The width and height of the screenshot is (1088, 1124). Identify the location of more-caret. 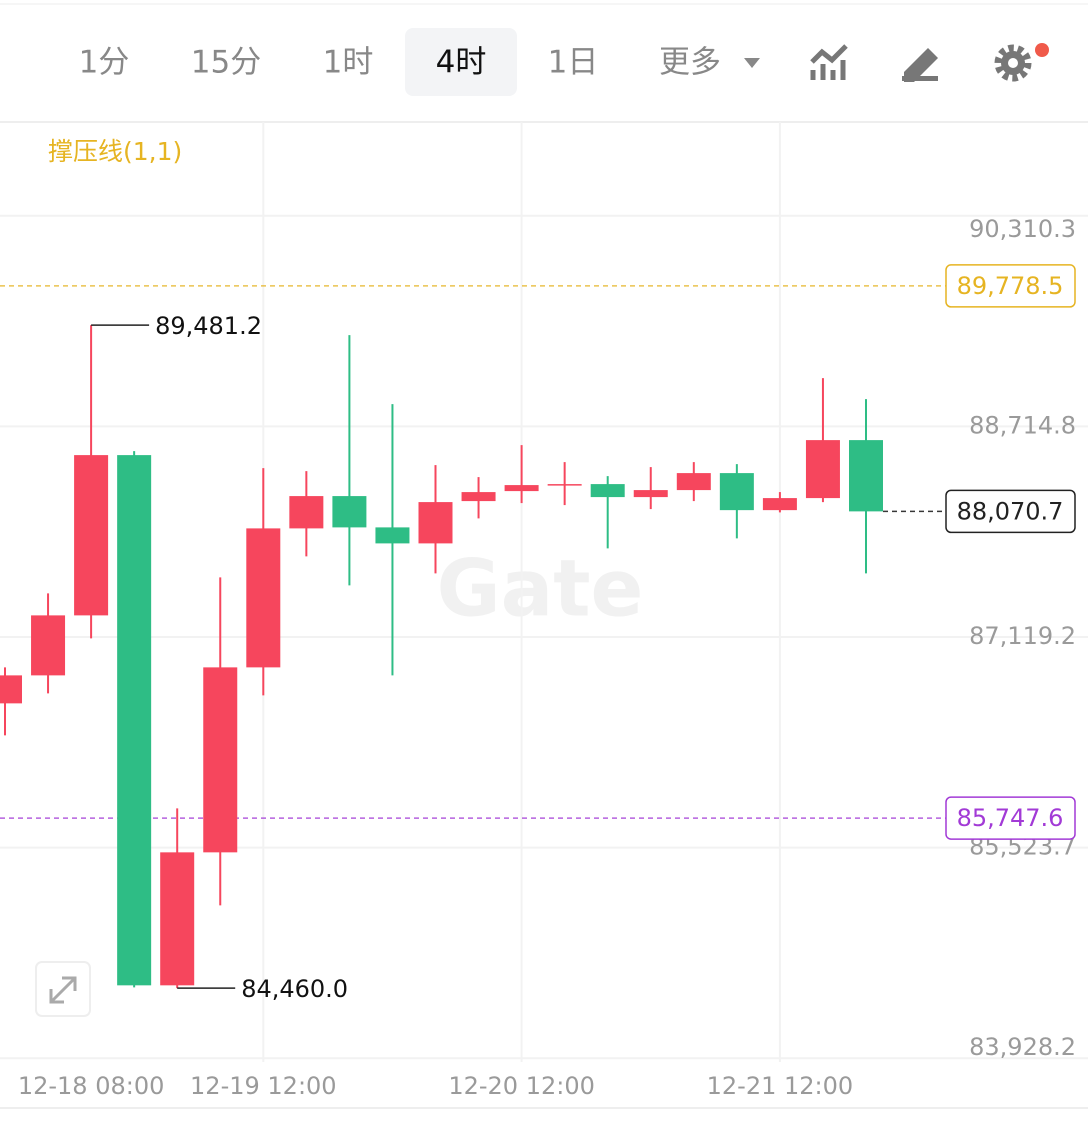
(752, 63).